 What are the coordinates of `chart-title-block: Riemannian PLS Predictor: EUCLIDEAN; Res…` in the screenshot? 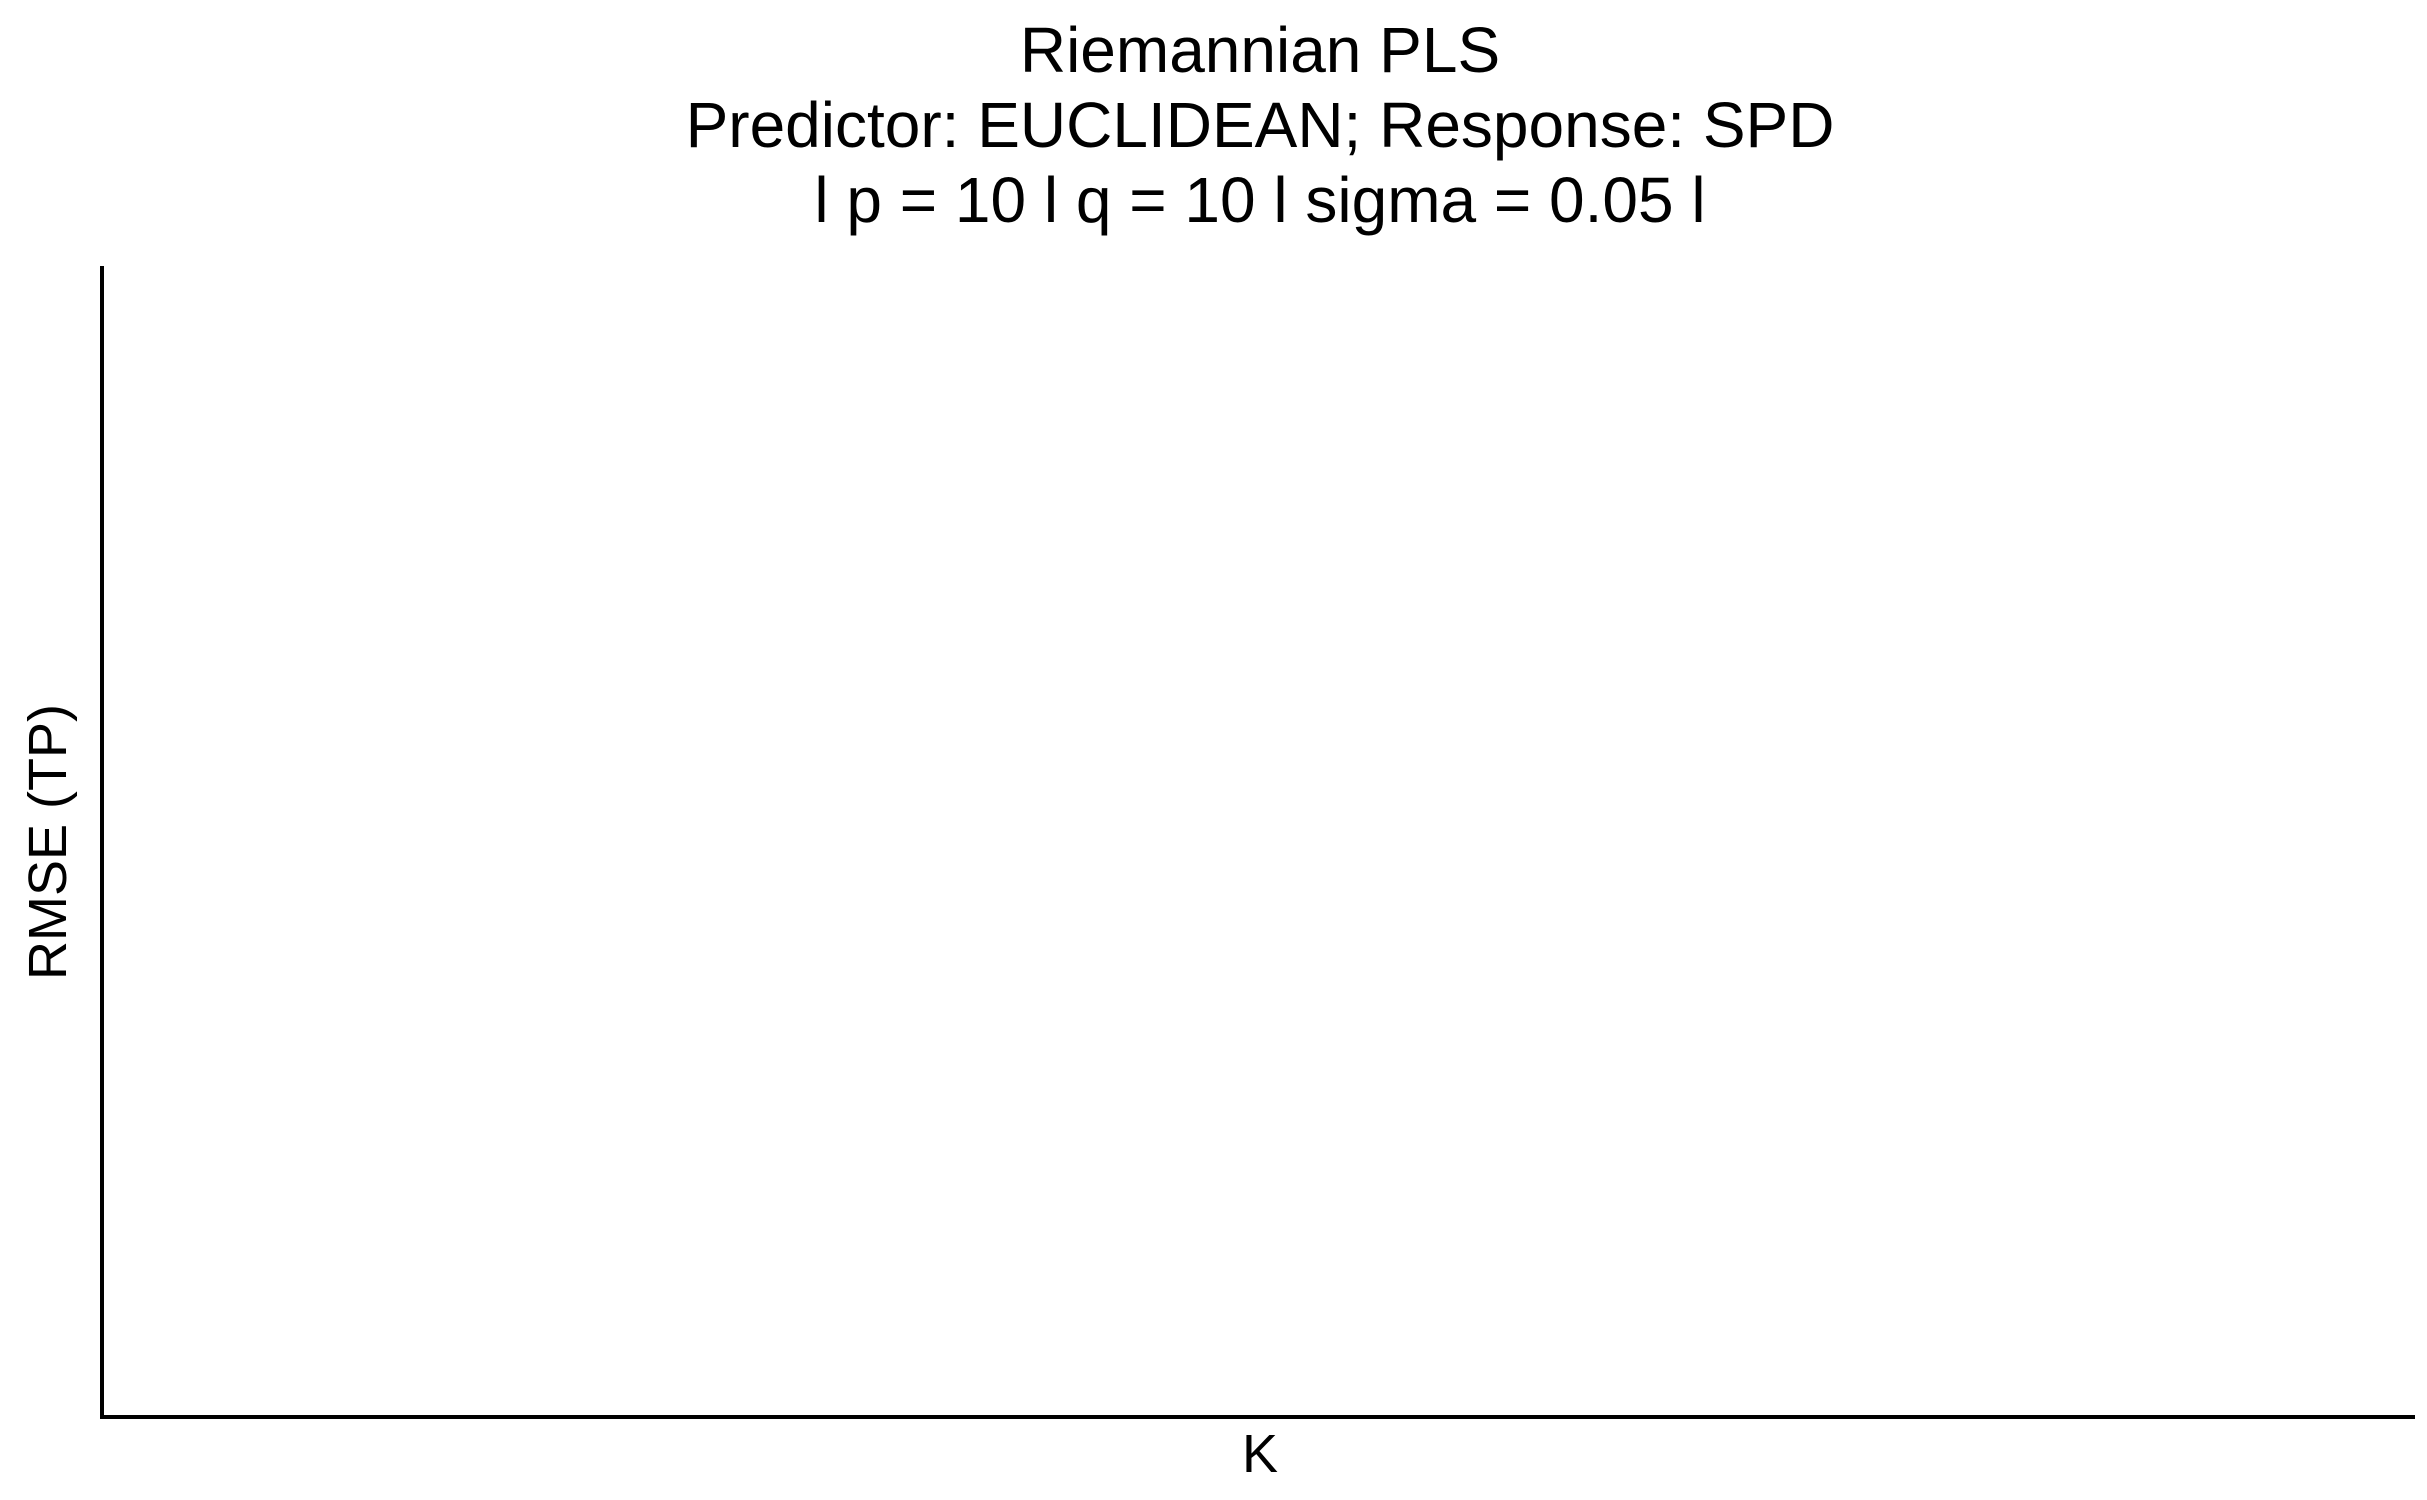 It's located at (1260, 125).